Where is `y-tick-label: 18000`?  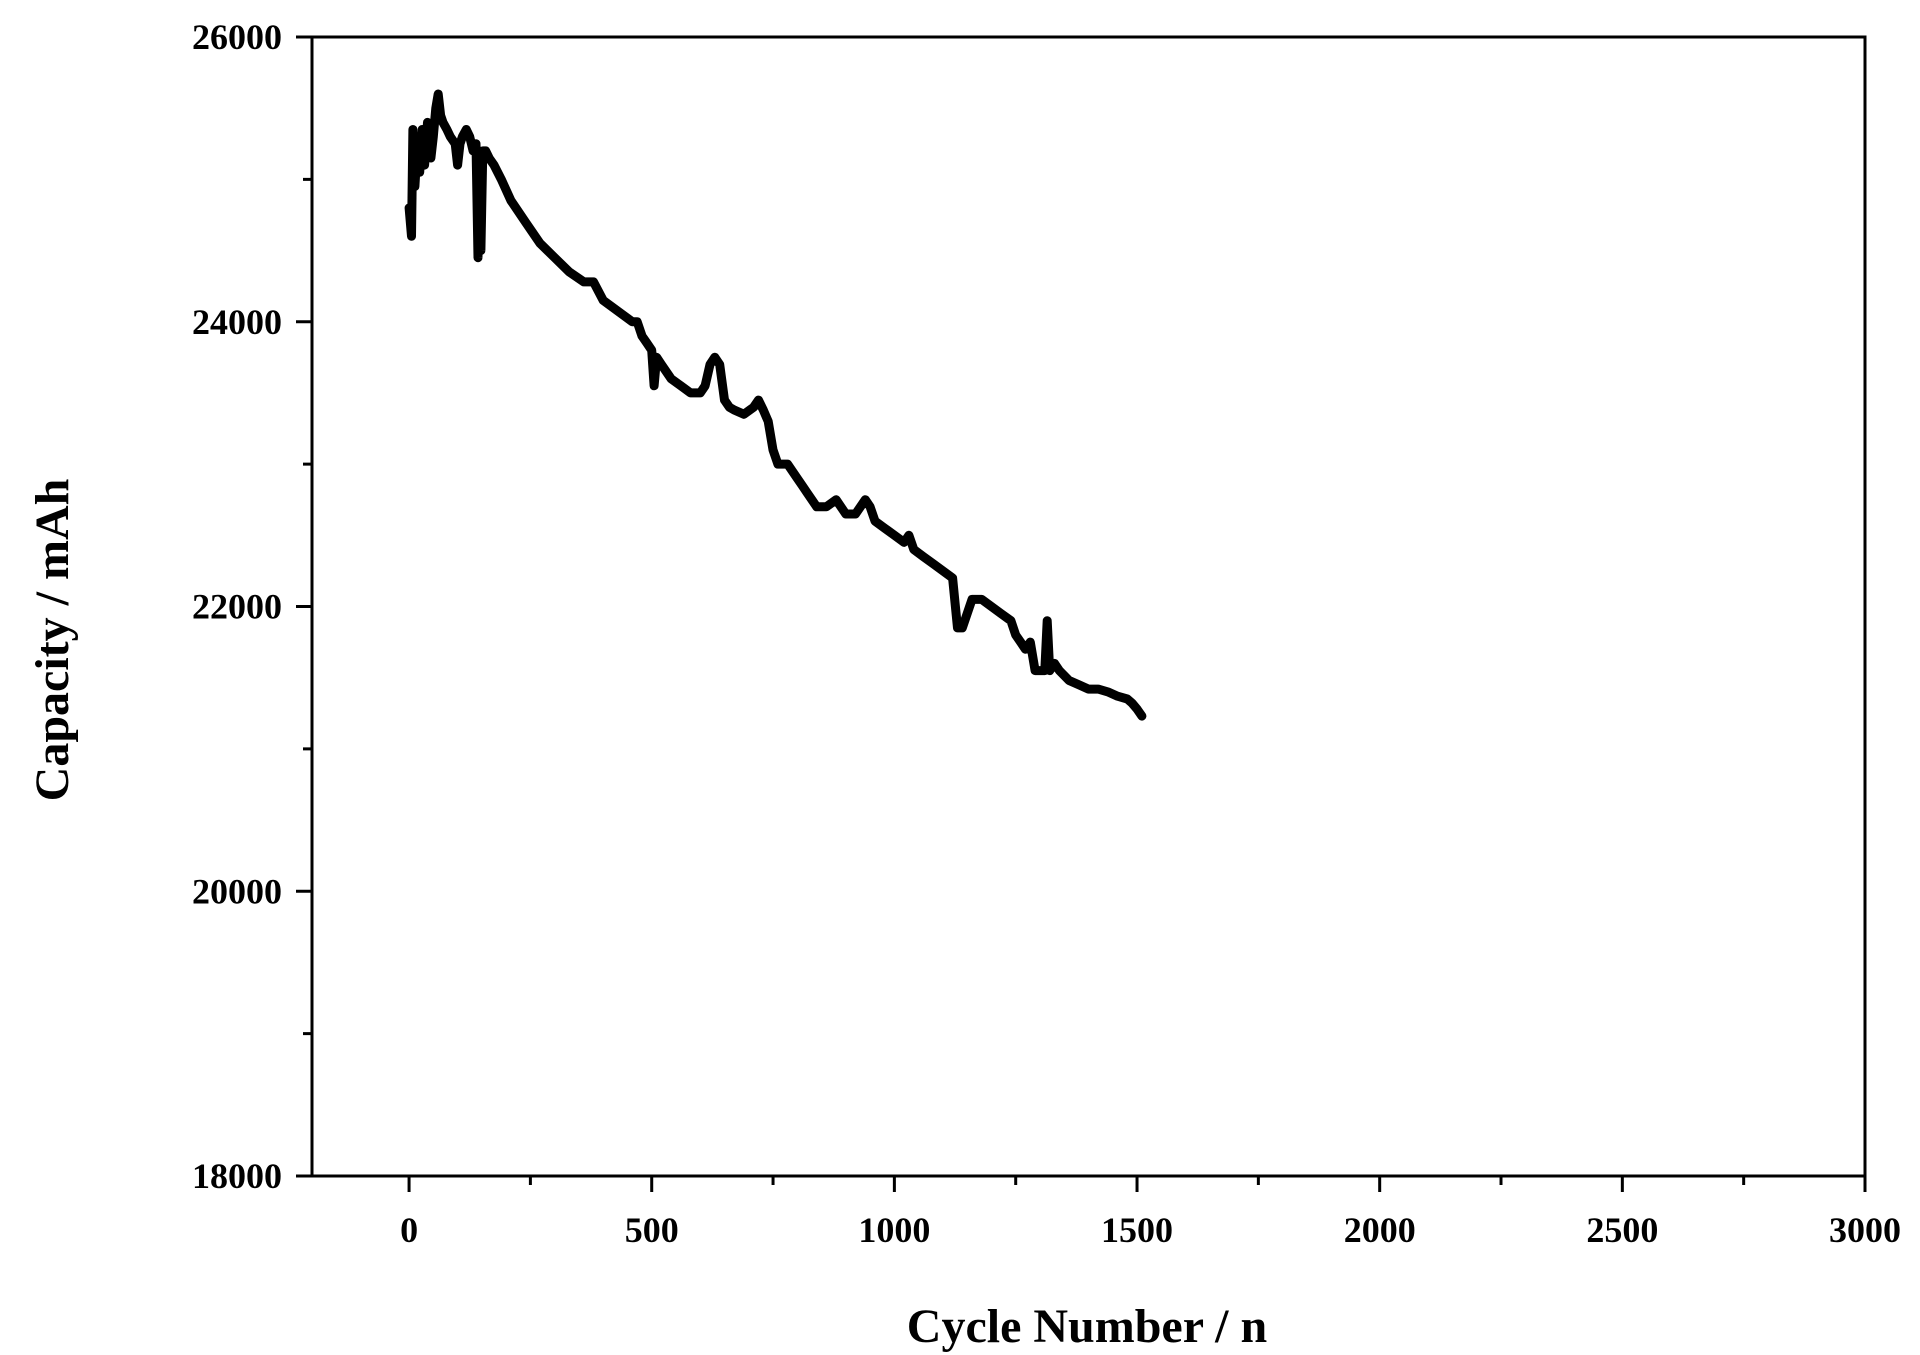 y-tick-label: 18000 is located at coordinates (237, 1176).